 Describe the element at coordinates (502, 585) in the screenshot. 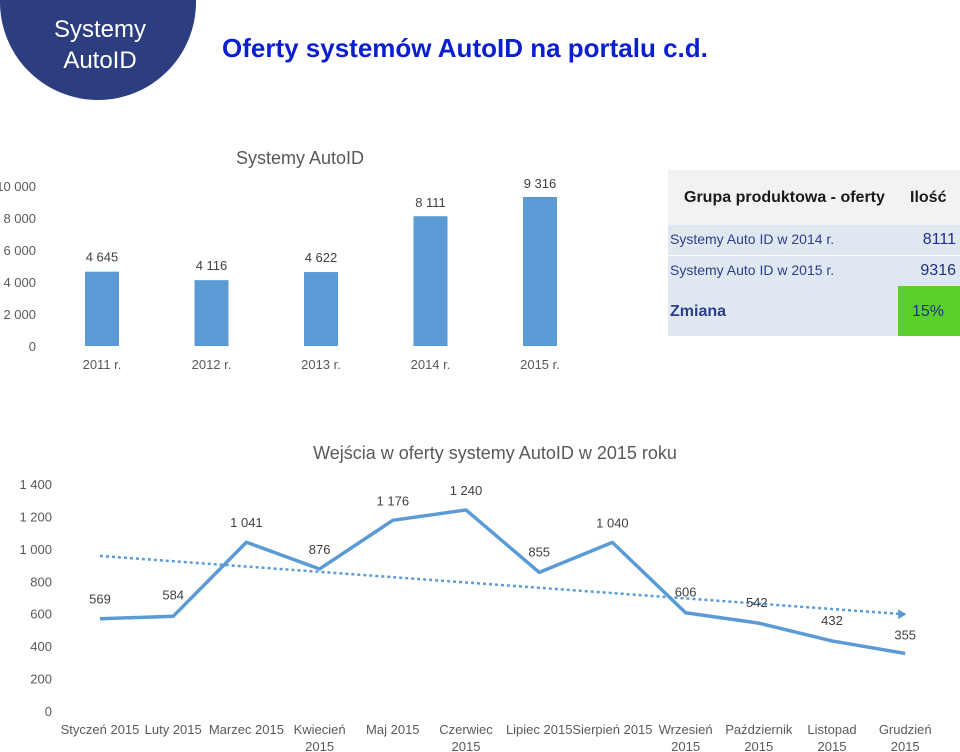

I see `trendline` at that location.